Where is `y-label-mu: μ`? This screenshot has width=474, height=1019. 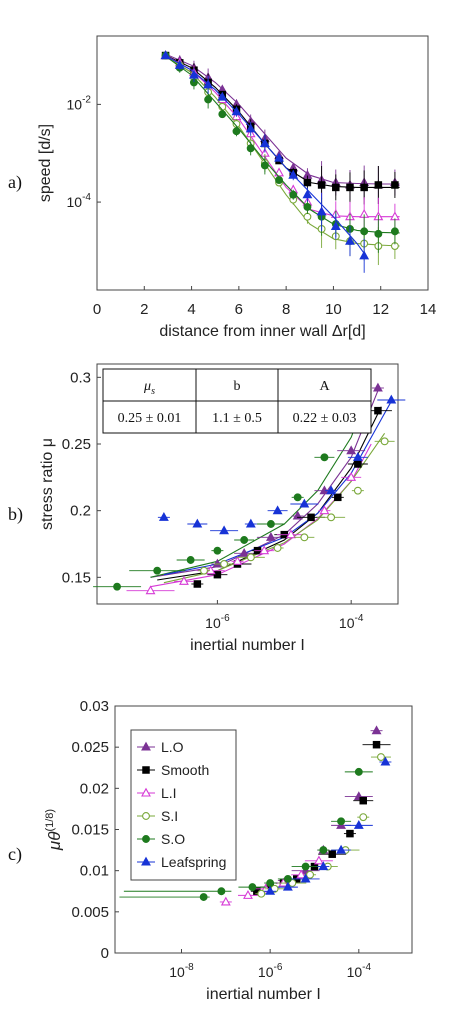 y-label-mu: μ is located at coordinates (54, 845).